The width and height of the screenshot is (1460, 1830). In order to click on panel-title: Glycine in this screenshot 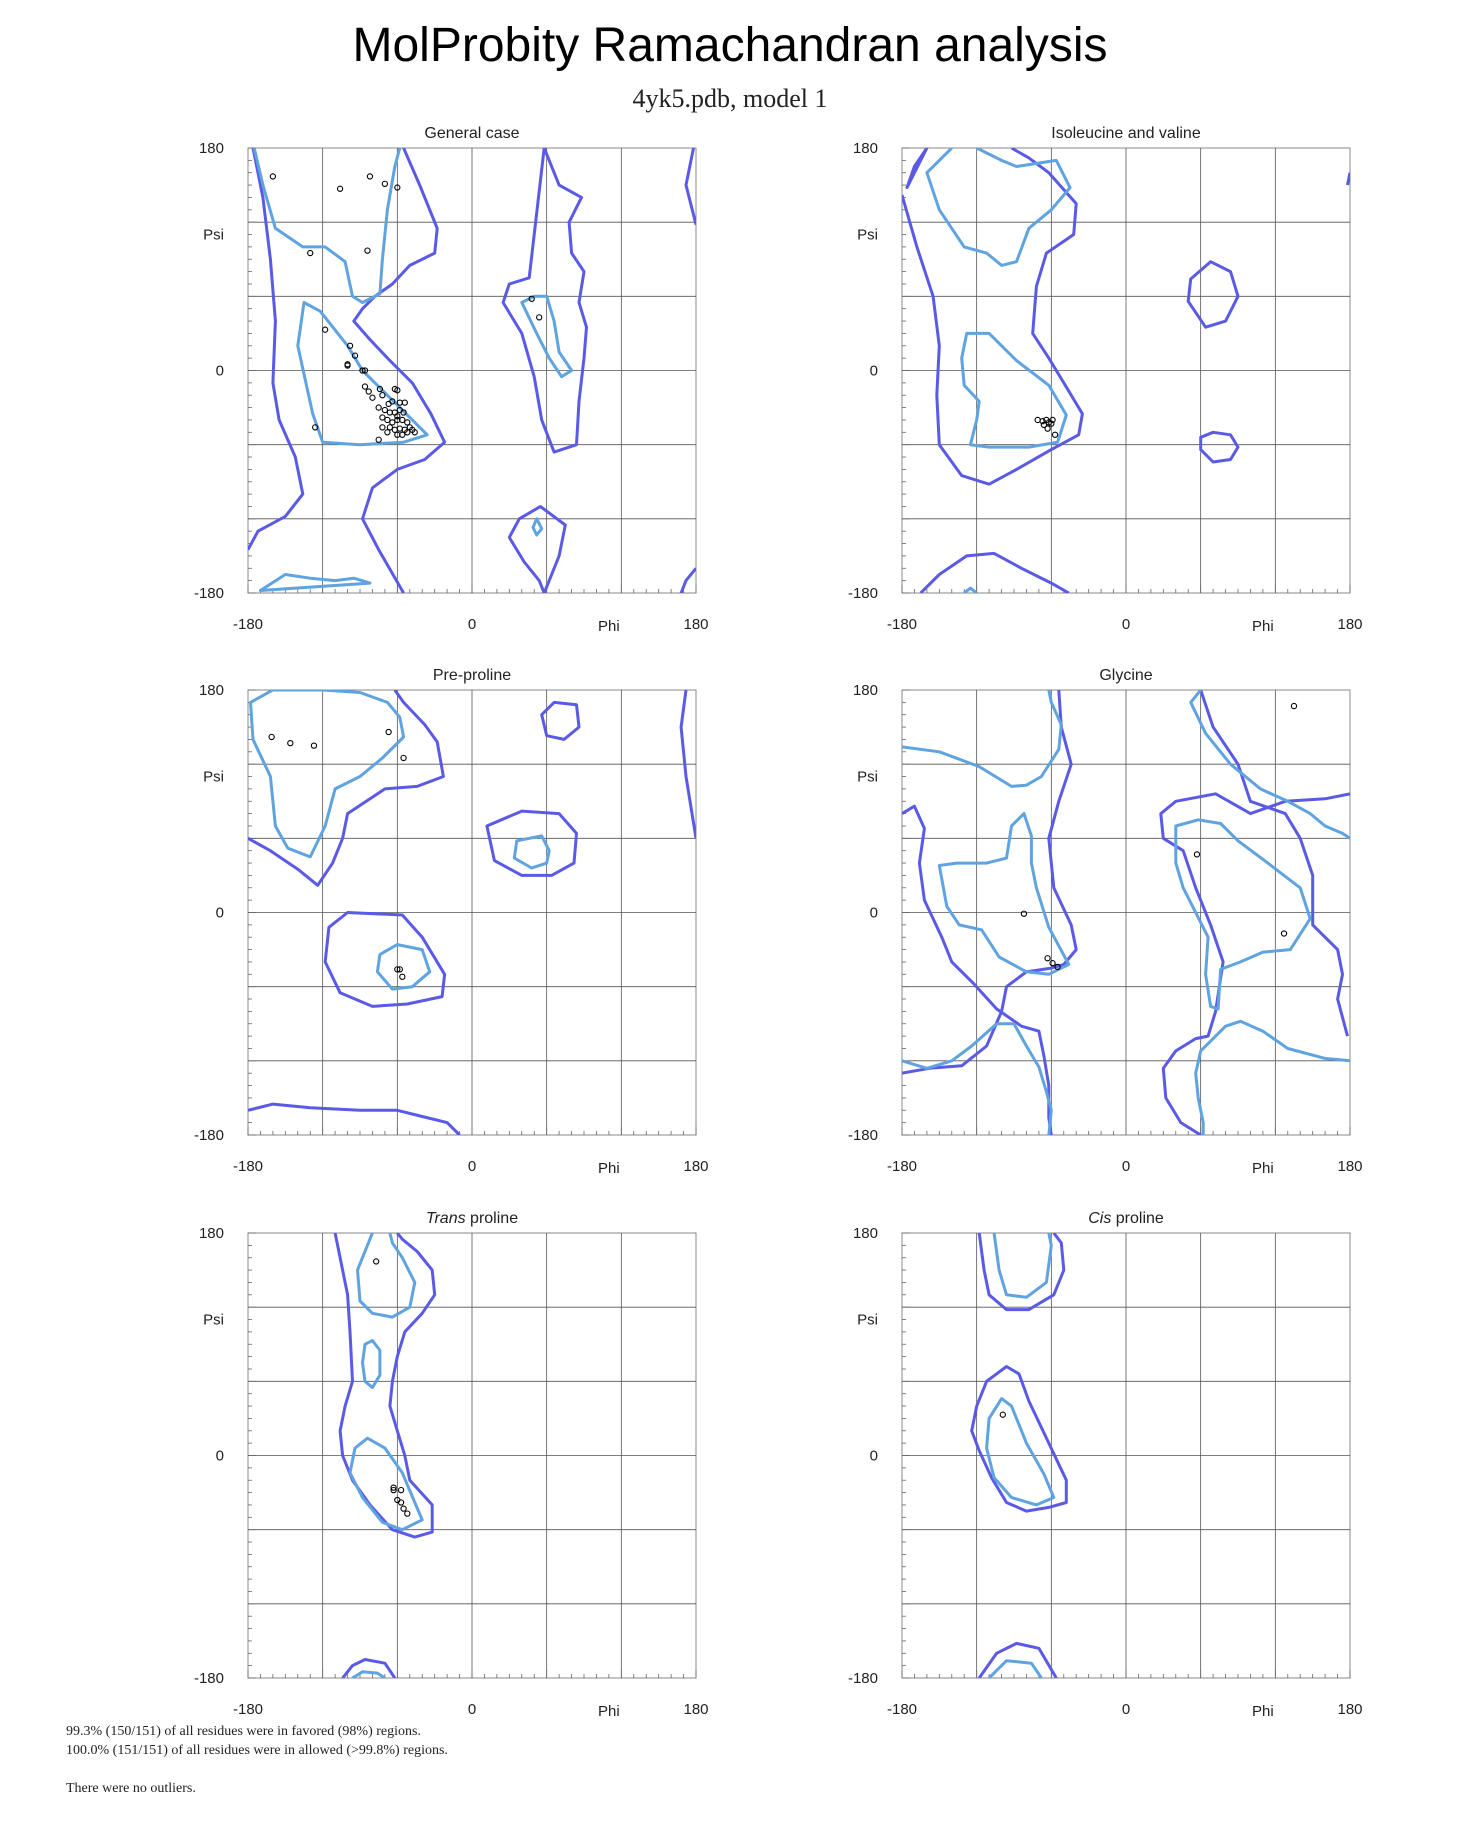, I will do `click(1125, 675)`.